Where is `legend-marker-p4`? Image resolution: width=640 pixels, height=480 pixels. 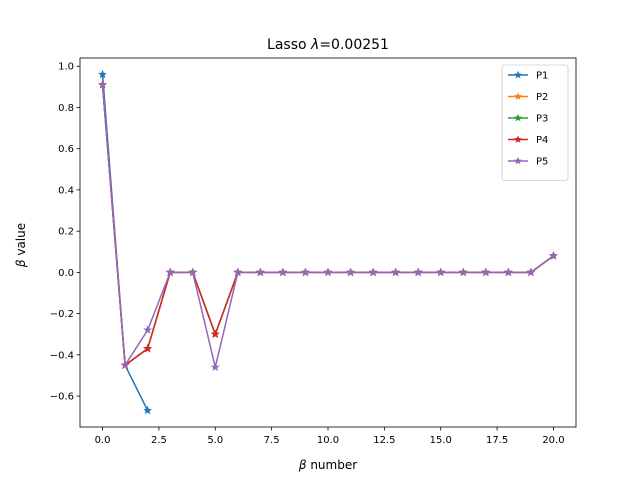 legend-marker-p4 is located at coordinates (518, 139).